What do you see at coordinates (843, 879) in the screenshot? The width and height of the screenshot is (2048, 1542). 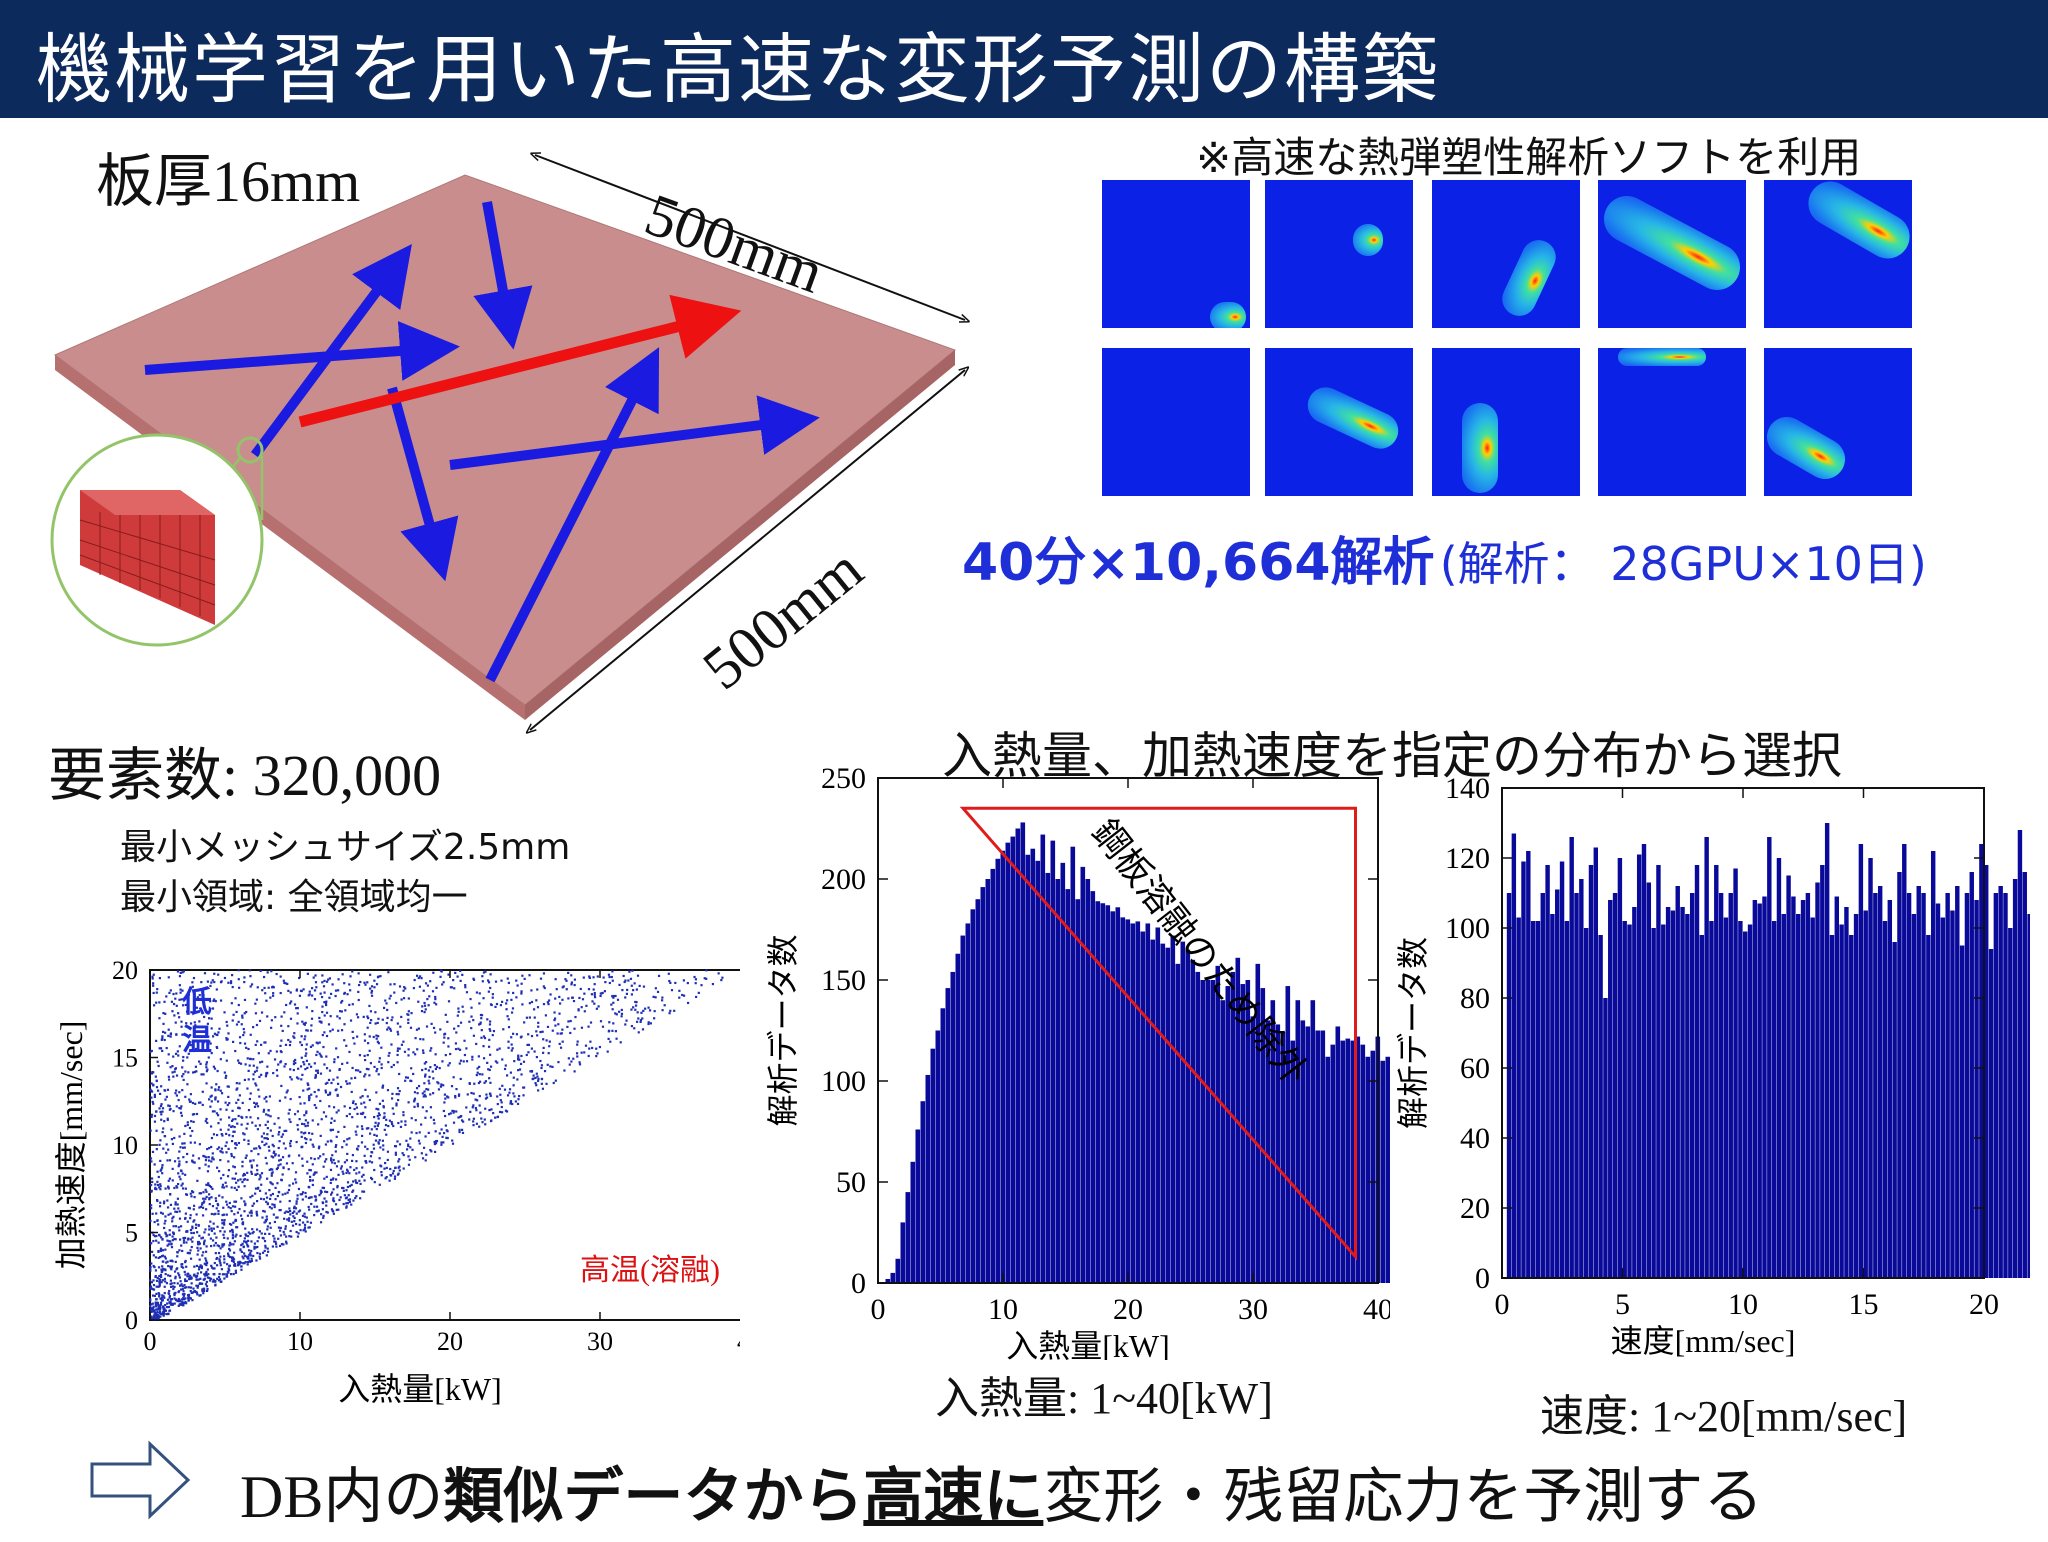 I see `y-tick-label: 200` at bounding box center [843, 879].